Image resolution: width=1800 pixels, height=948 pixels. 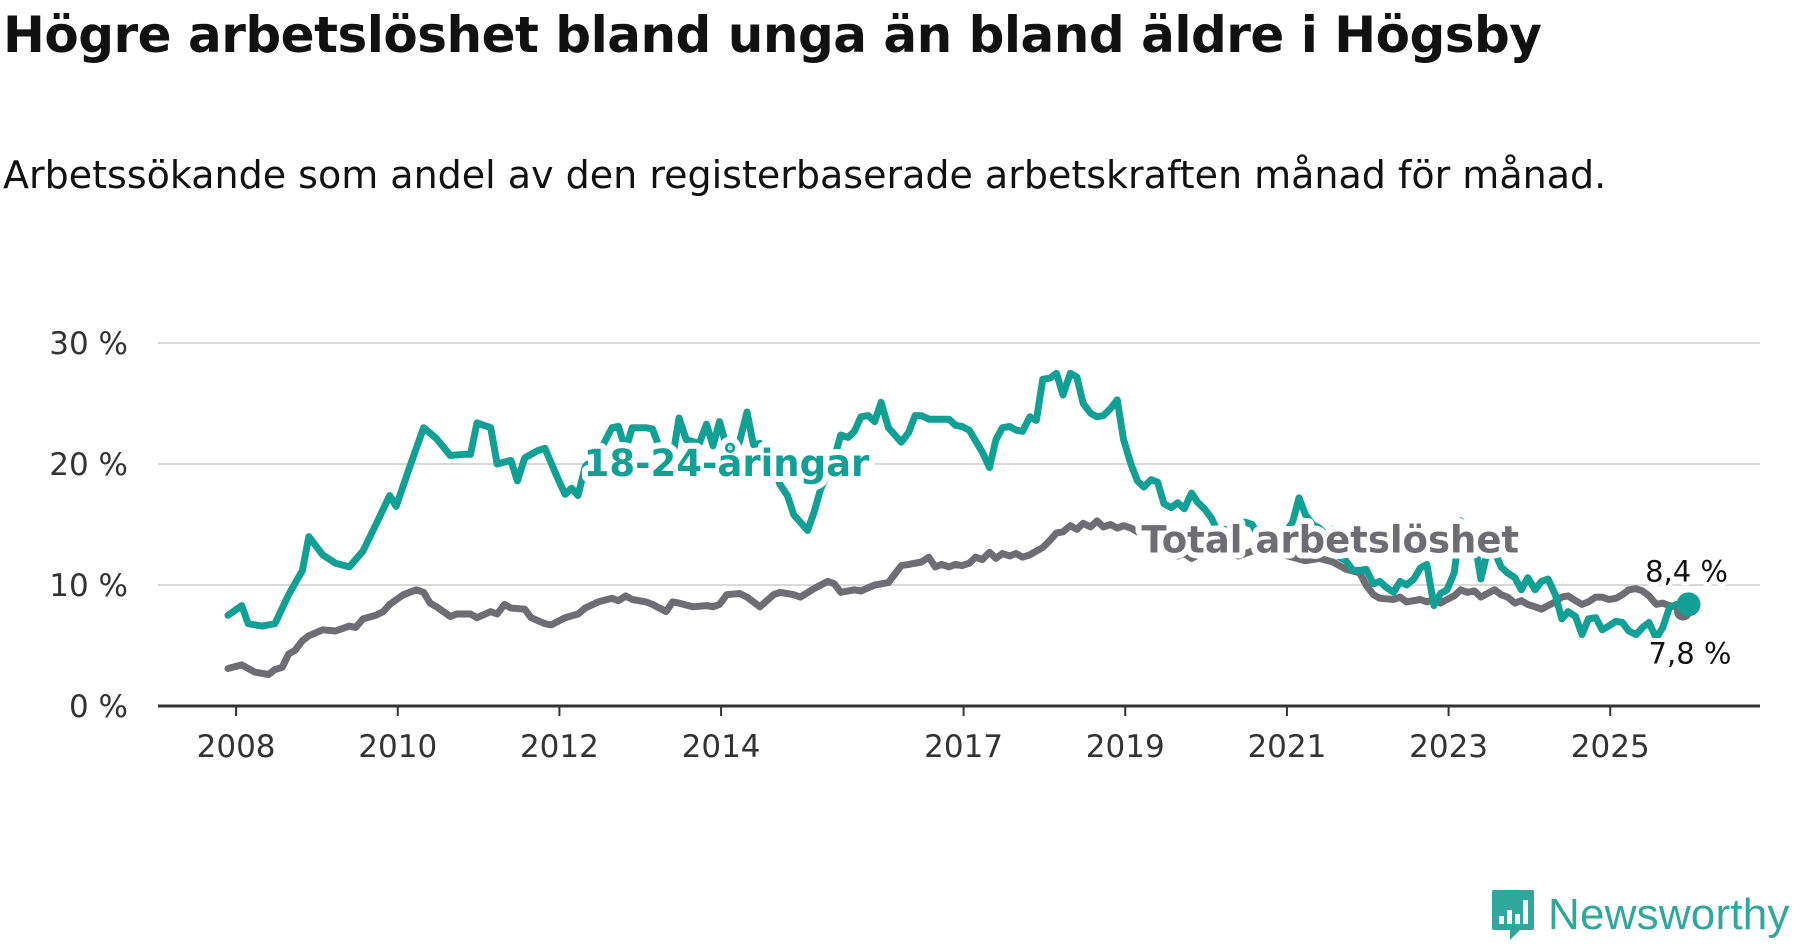 I want to click on end-label-total: 7,8 %, so click(x=1690, y=654).